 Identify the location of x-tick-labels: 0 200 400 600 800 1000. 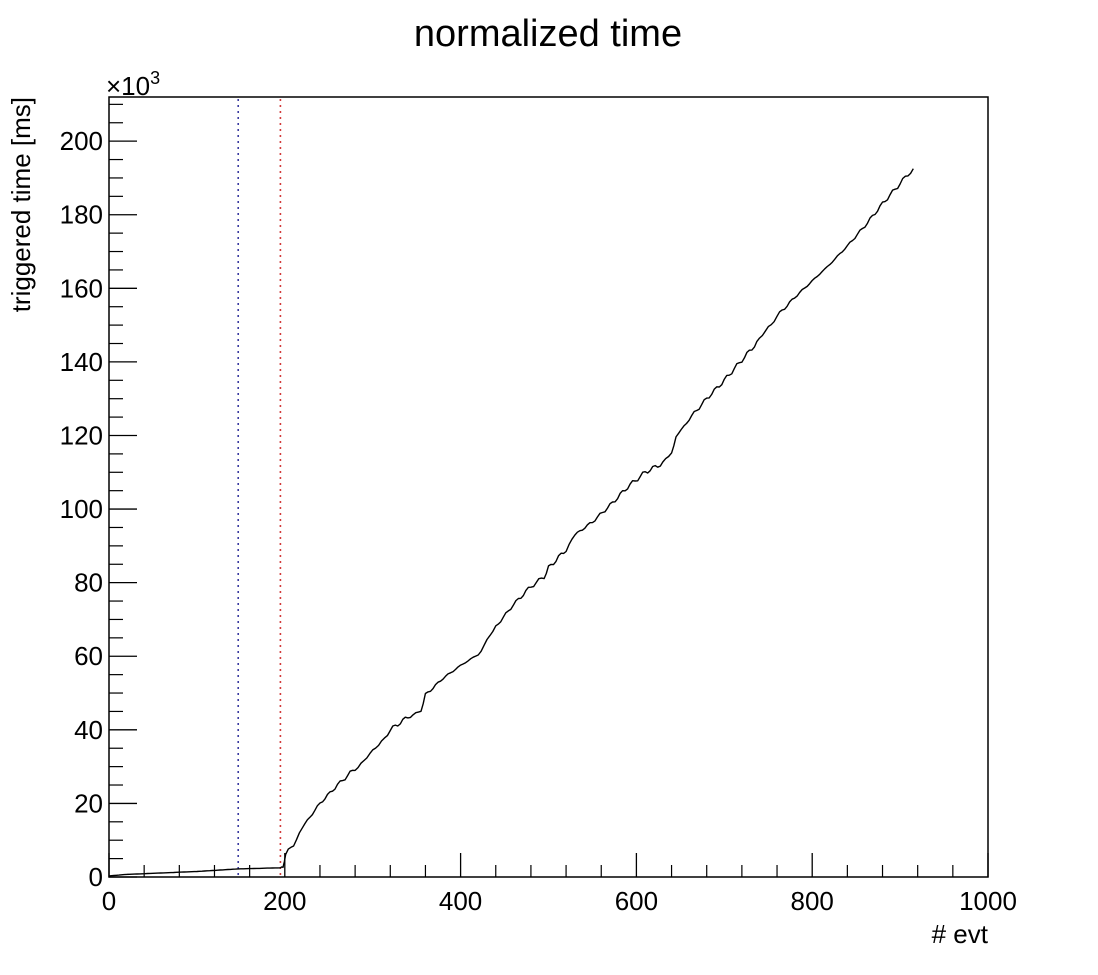
(559, 901).